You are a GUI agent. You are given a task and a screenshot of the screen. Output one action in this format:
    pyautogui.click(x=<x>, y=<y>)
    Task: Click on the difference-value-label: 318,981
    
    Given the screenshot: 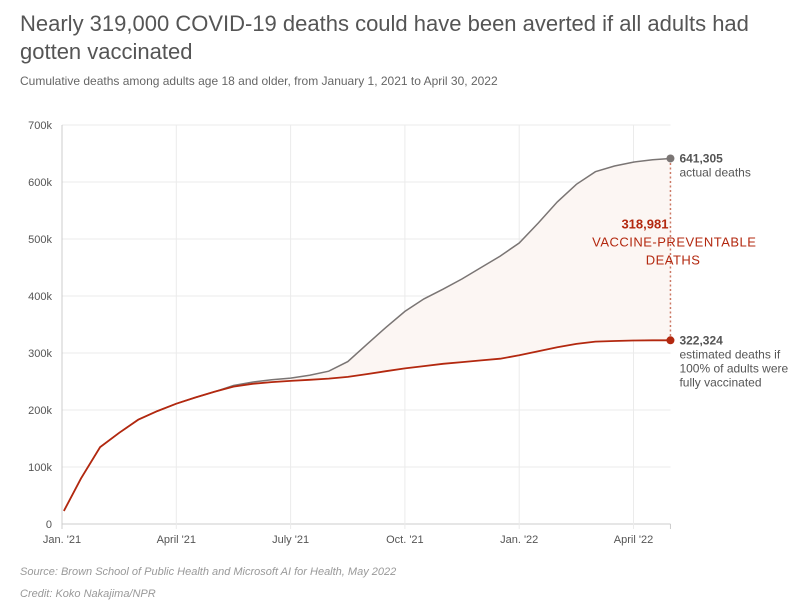 What is the action you would take?
    pyautogui.click(x=644, y=223)
    